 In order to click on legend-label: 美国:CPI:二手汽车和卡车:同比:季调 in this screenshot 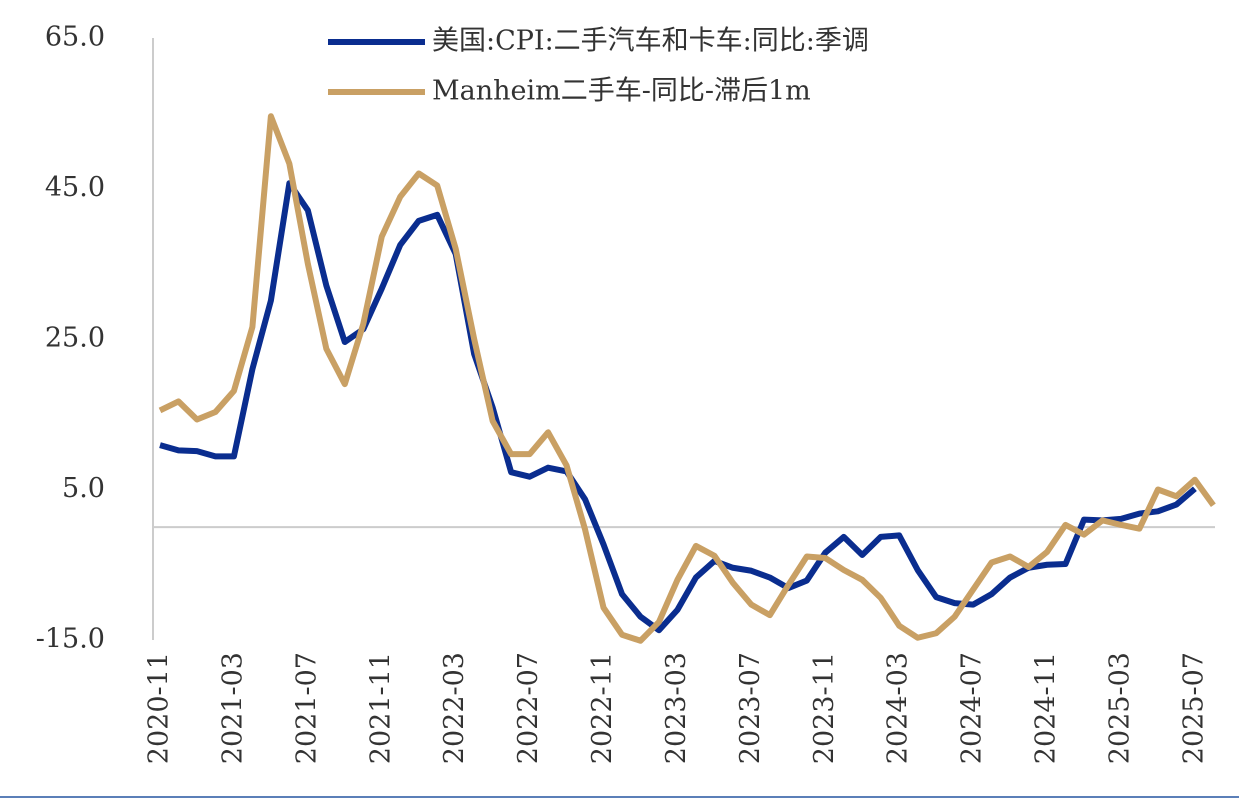, I will do `click(650, 41)`.